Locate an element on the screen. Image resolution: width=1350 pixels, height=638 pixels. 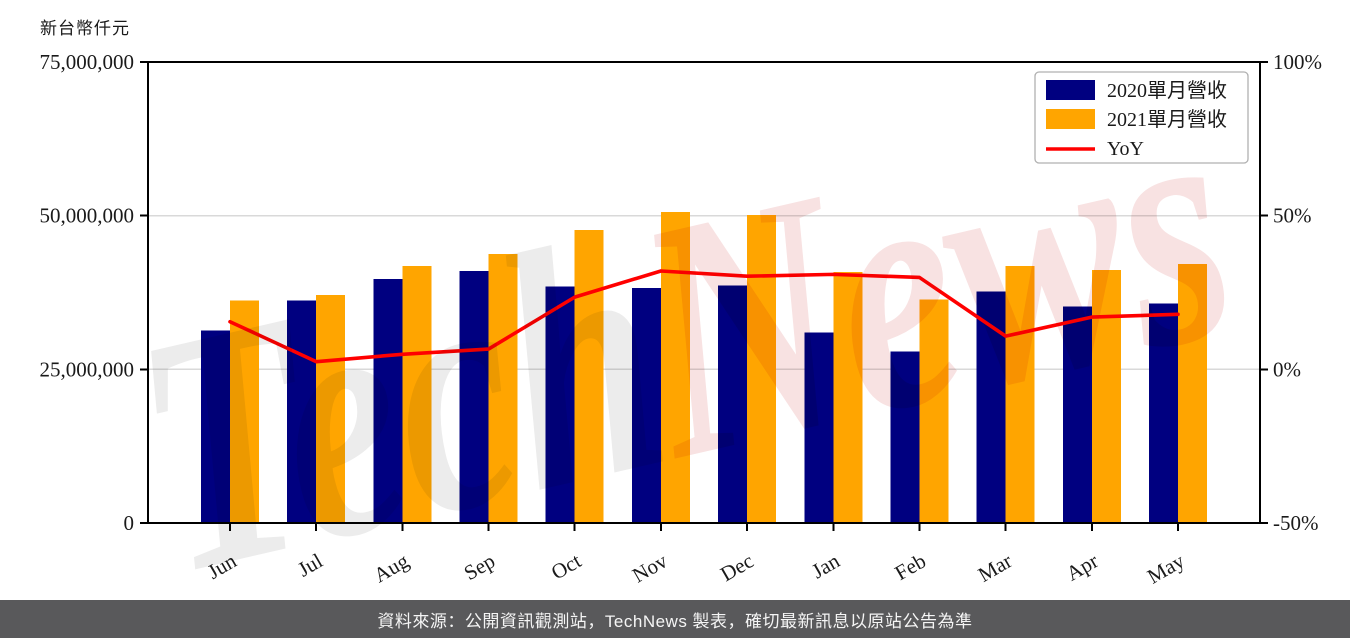
bar-2020-mar is located at coordinates (991, 407).